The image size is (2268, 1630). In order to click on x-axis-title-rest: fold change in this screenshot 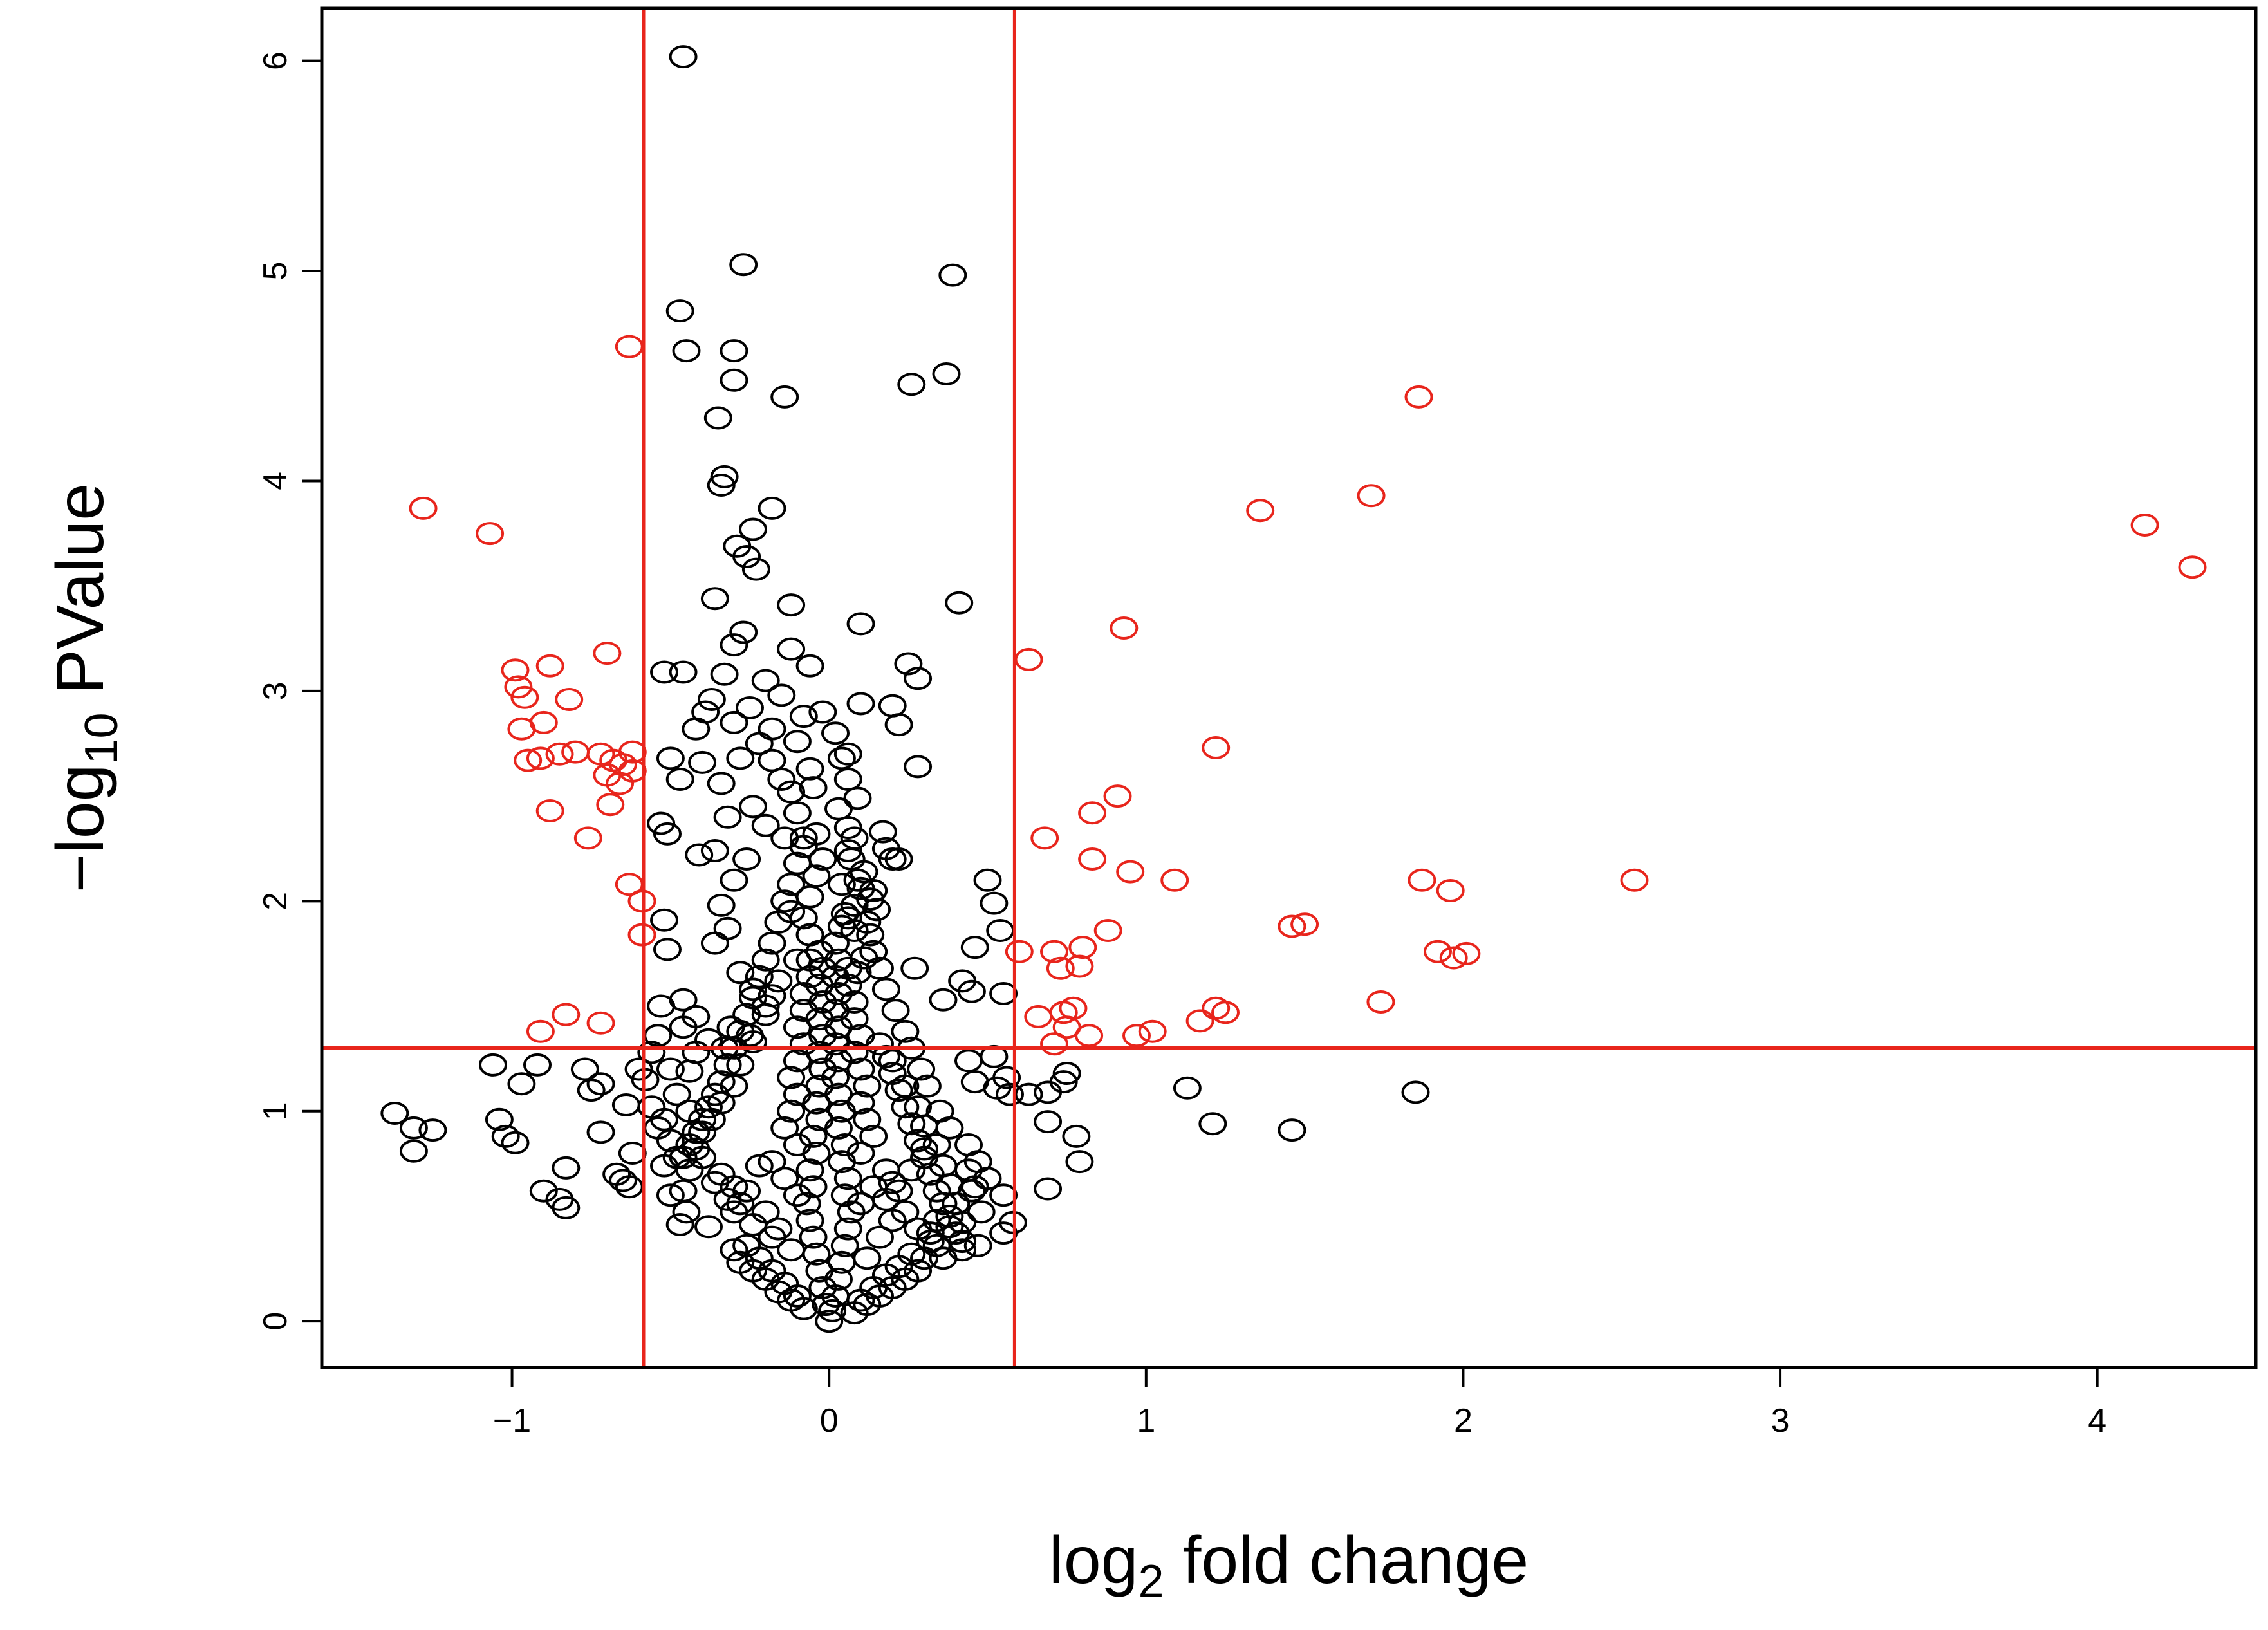, I will do `click(1346, 1560)`.